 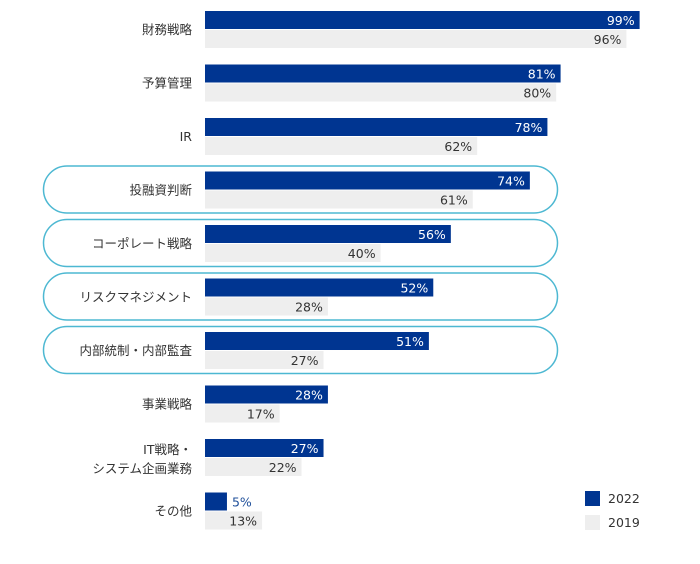 What do you see at coordinates (414, 288) in the screenshot?
I see `value-label-2022: 52%` at bounding box center [414, 288].